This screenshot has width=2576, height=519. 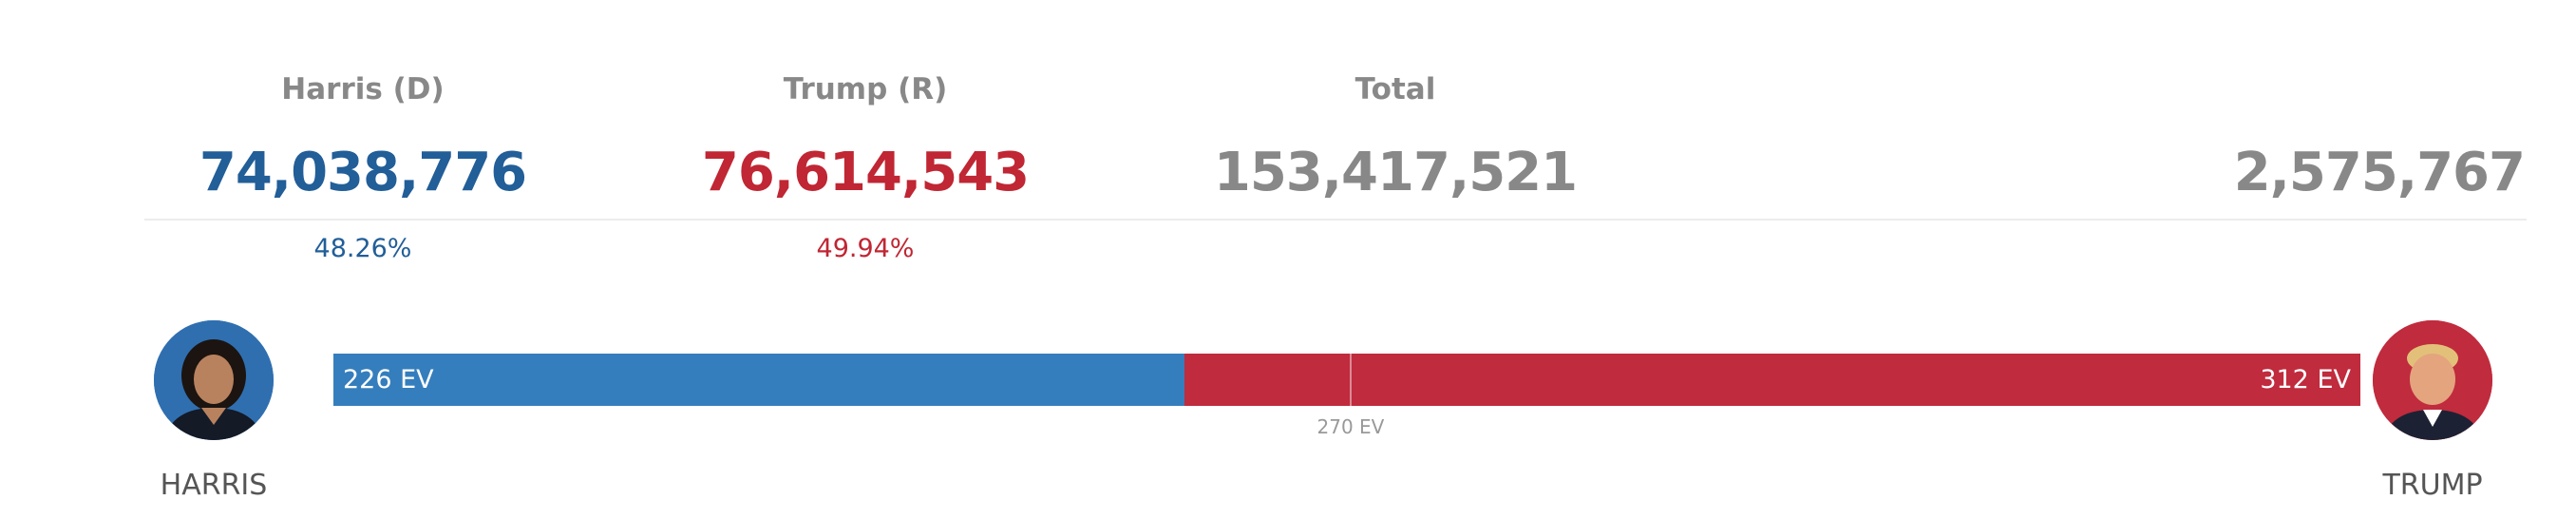 What do you see at coordinates (865, 89) in the screenshot?
I see `trump-column-header: Trump (R)` at bounding box center [865, 89].